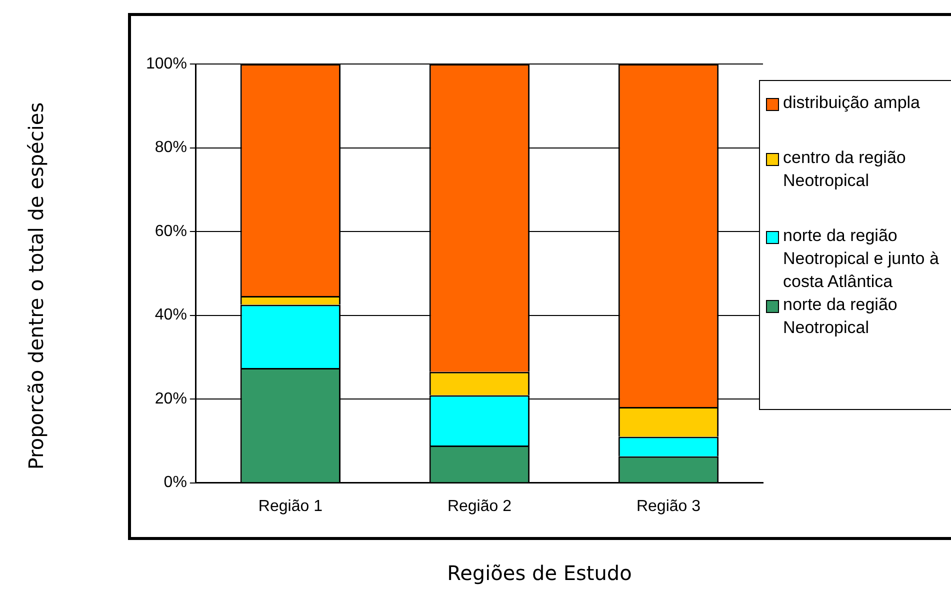 This screenshot has width=951, height=592. I want to click on x-axis-title: Regiões de Estudo, so click(539, 573).